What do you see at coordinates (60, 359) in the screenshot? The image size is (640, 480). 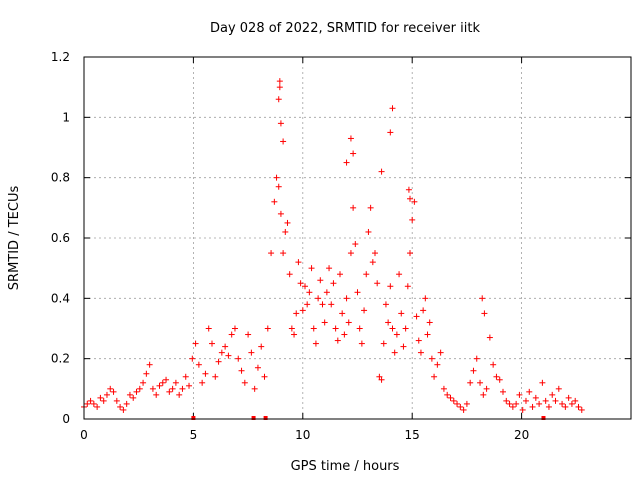 I see `y-tick-label: 0.2` at bounding box center [60, 359].